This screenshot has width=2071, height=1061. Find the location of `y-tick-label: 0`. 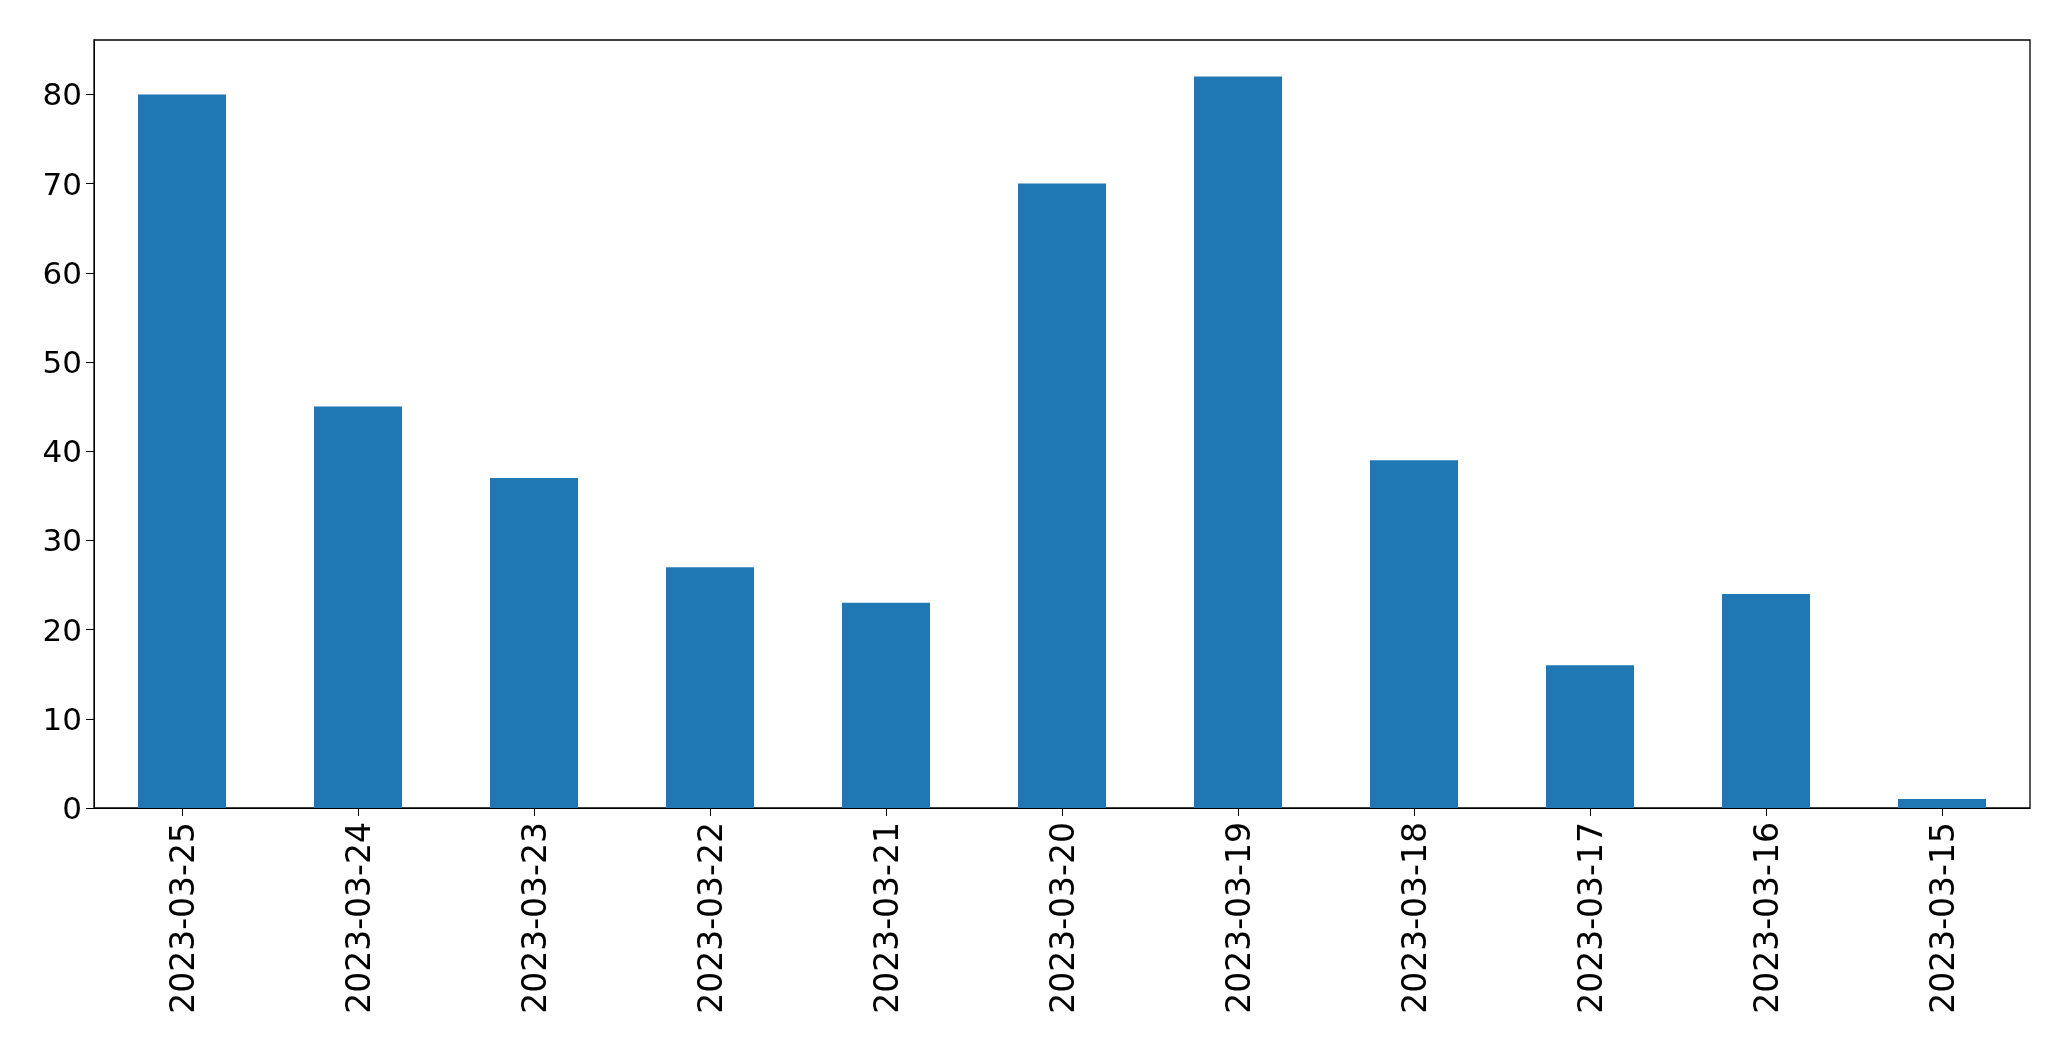

y-tick-label: 0 is located at coordinates (72, 808).